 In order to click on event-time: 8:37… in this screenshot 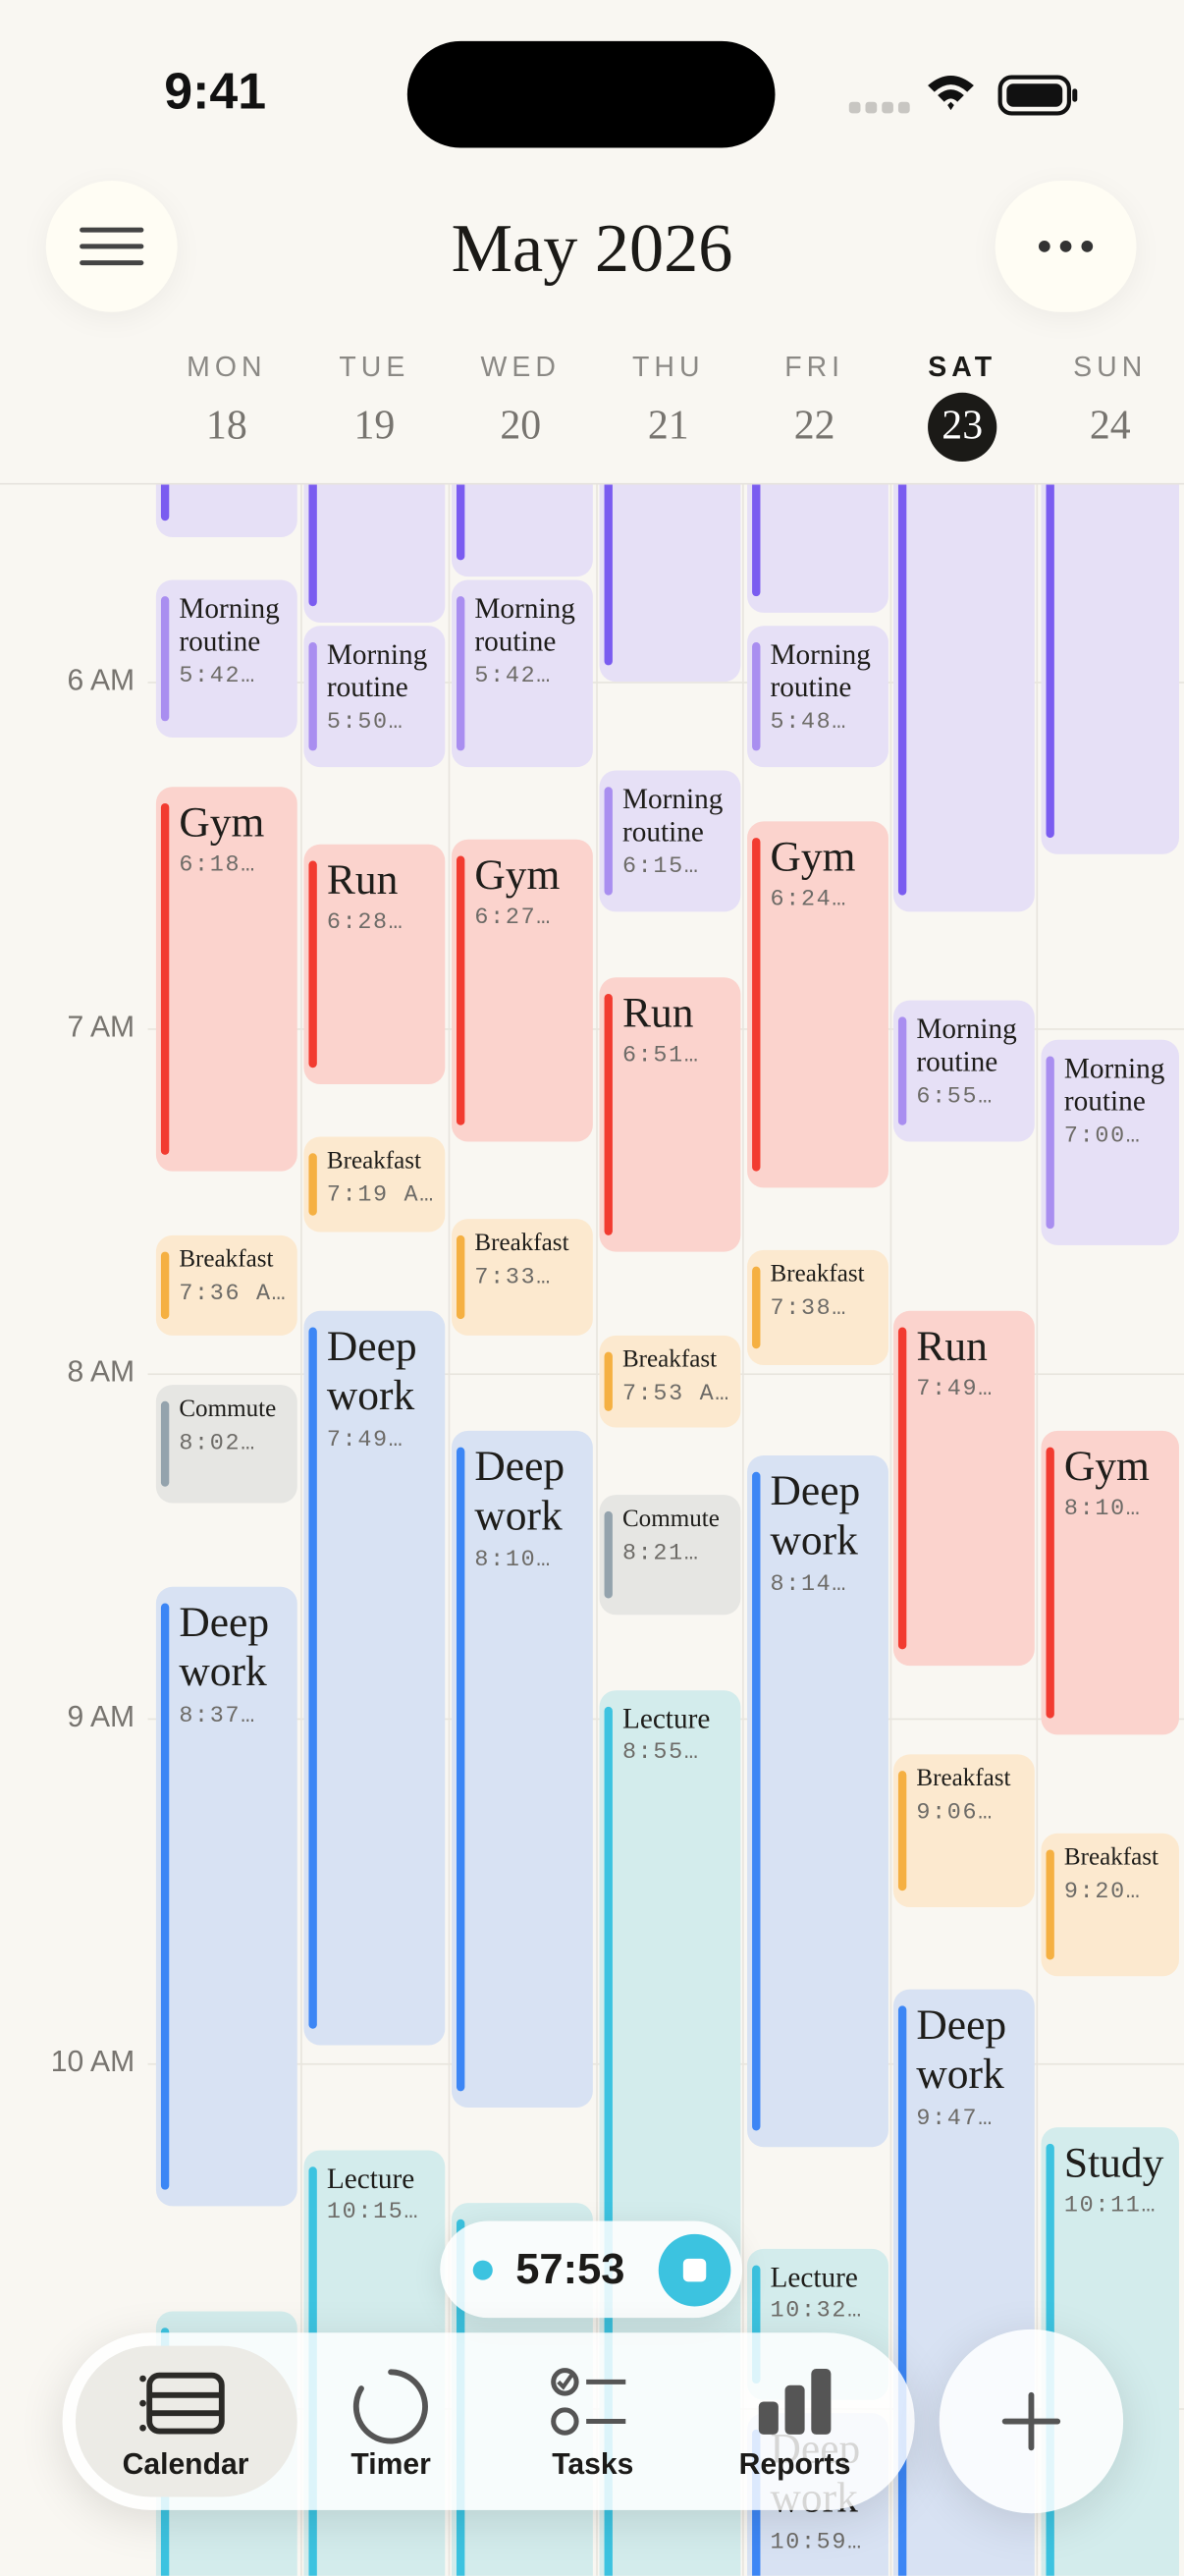, I will do `click(218, 1716)`.